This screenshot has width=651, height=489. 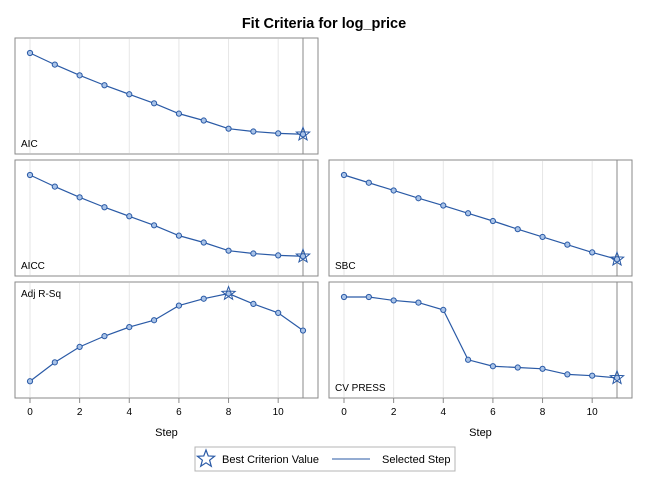 I want to click on legend: Best Criterion Value Selected Step, so click(x=325, y=459).